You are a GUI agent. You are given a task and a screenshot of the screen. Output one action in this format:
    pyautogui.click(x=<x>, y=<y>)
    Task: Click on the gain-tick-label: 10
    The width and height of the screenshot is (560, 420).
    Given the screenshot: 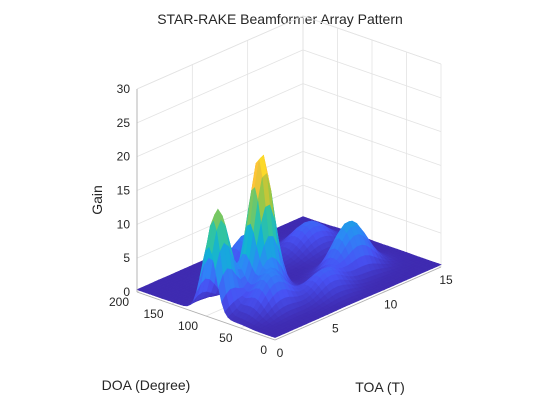 What is the action you would take?
    pyautogui.click(x=124, y=224)
    